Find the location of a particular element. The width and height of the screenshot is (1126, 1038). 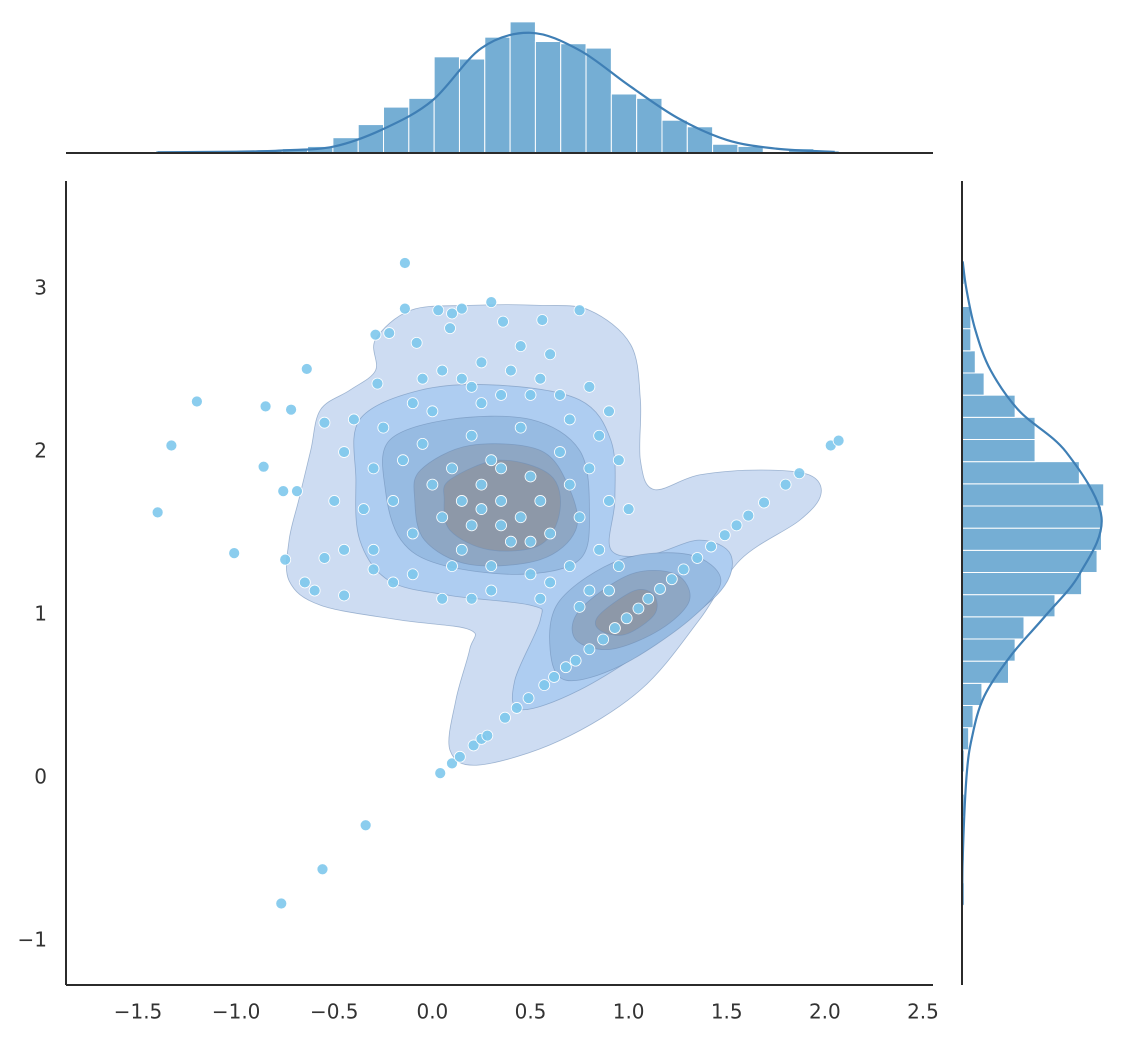

y-tick-label: 3 is located at coordinates (40, 288).